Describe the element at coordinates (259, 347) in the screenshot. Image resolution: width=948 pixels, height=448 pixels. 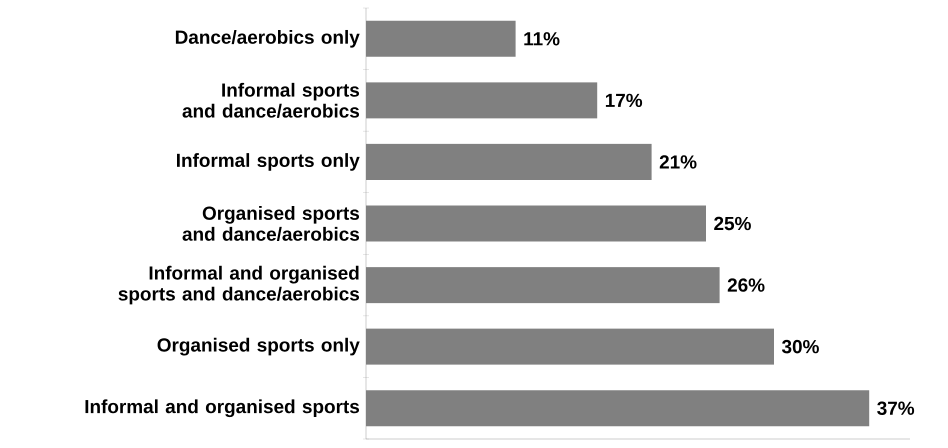
I see `y-tick-label: Organised sports only` at that location.